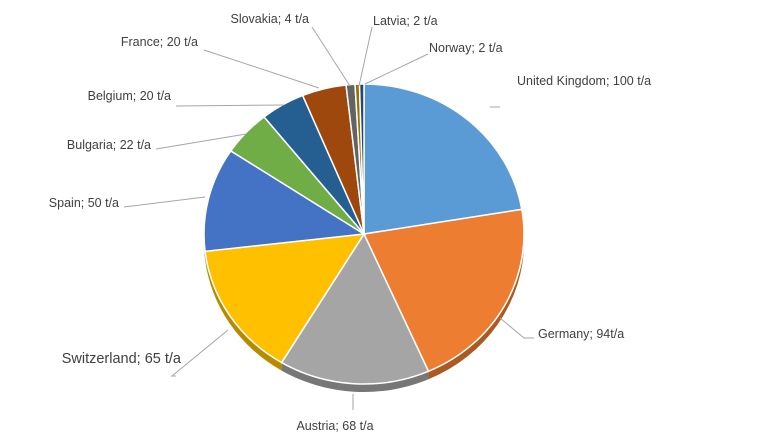  Describe the element at coordinates (355, 377) in the screenshot. I see `pie-side-austria` at that location.